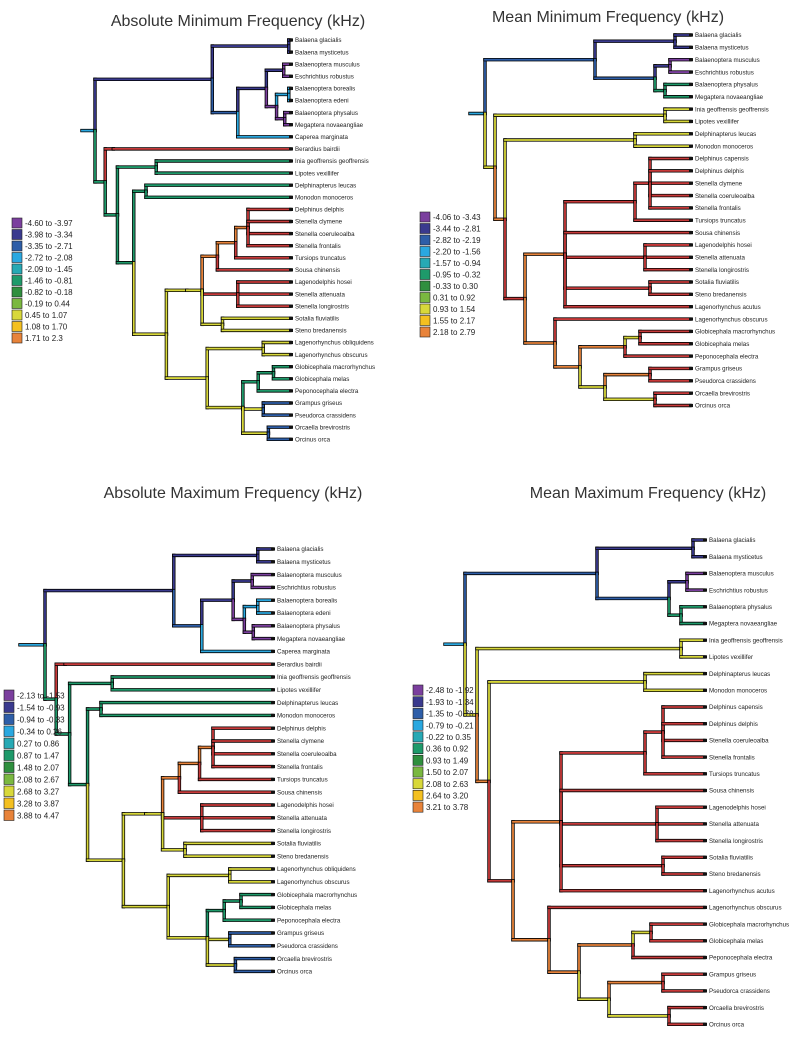 The image size is (810, 1037). I want to click on tip-label: Balaena glacialis, so click(718, 35).